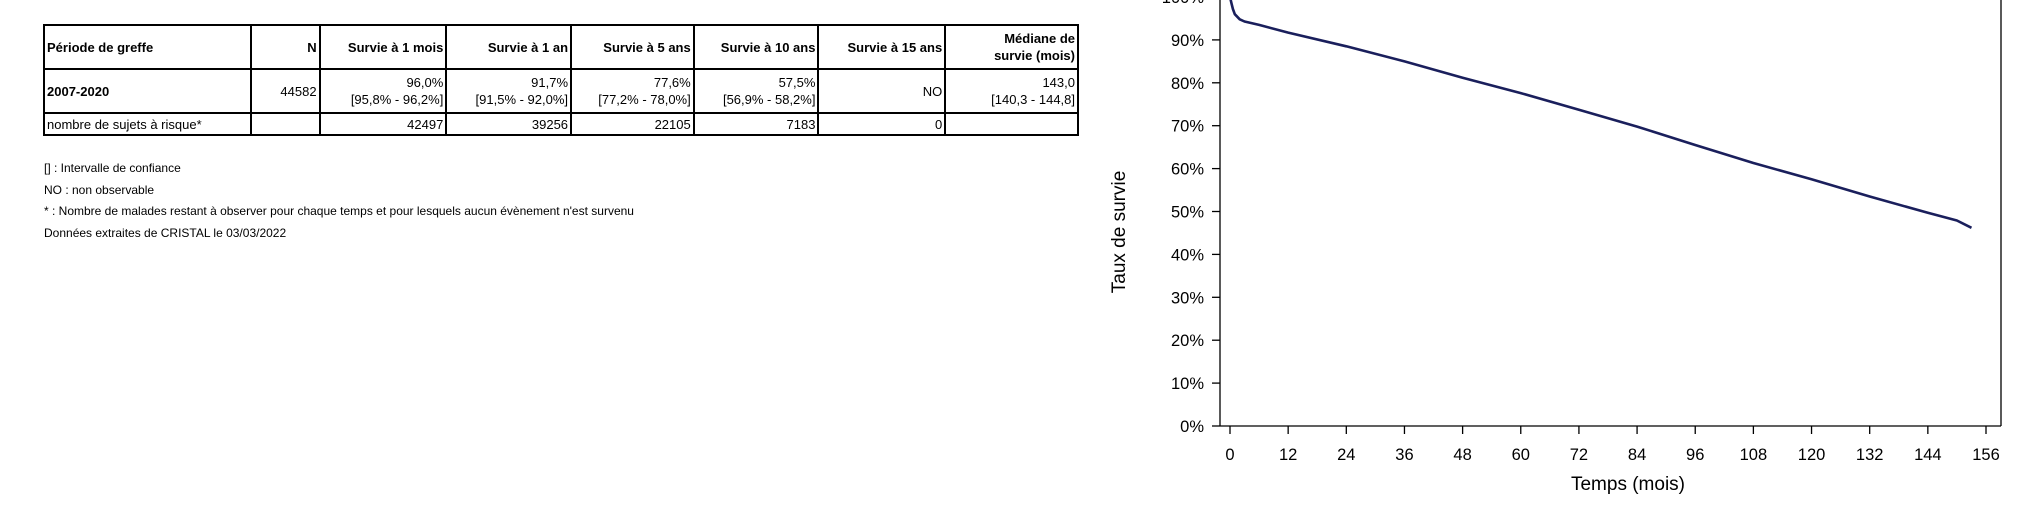  What do you see at coordinates (1928, 455) in the screenshot?
I see `x-tick-label: 144` at bounding box center [1928, 455].